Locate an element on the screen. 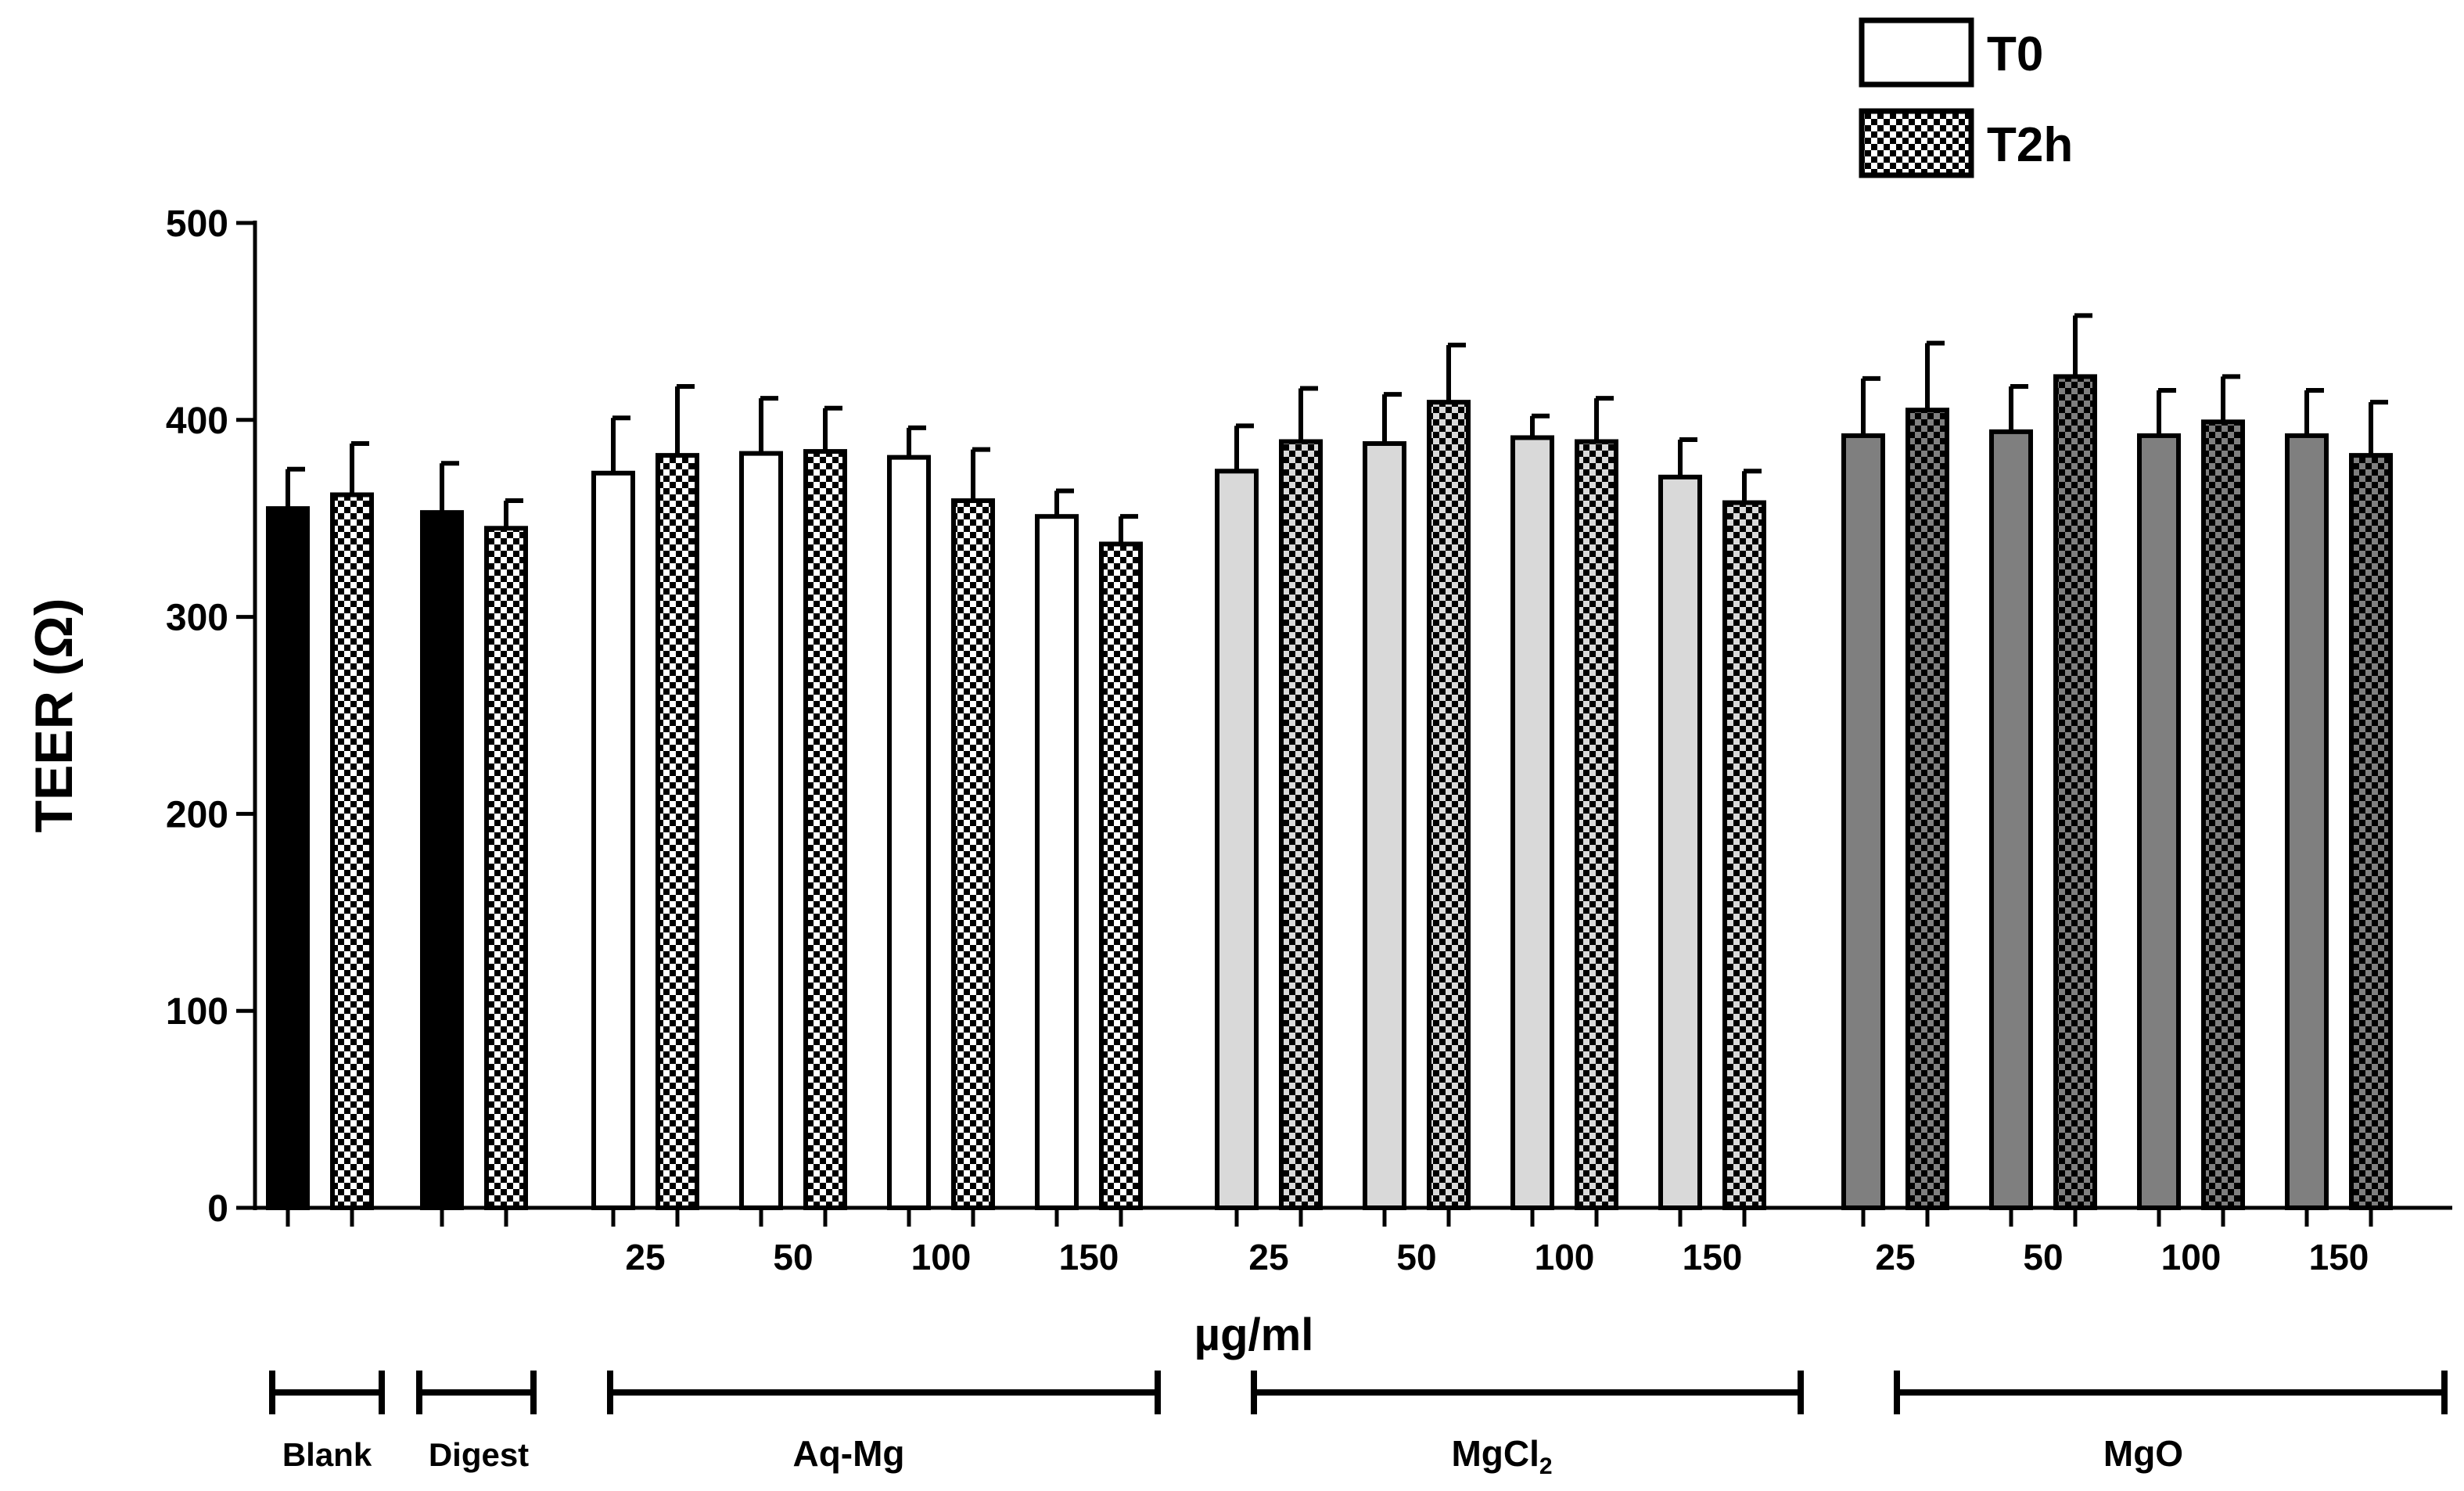 This screenshot has height=1491, width=2464. group-label-text: Aq-Mg is located at coordinates (848, 1453).